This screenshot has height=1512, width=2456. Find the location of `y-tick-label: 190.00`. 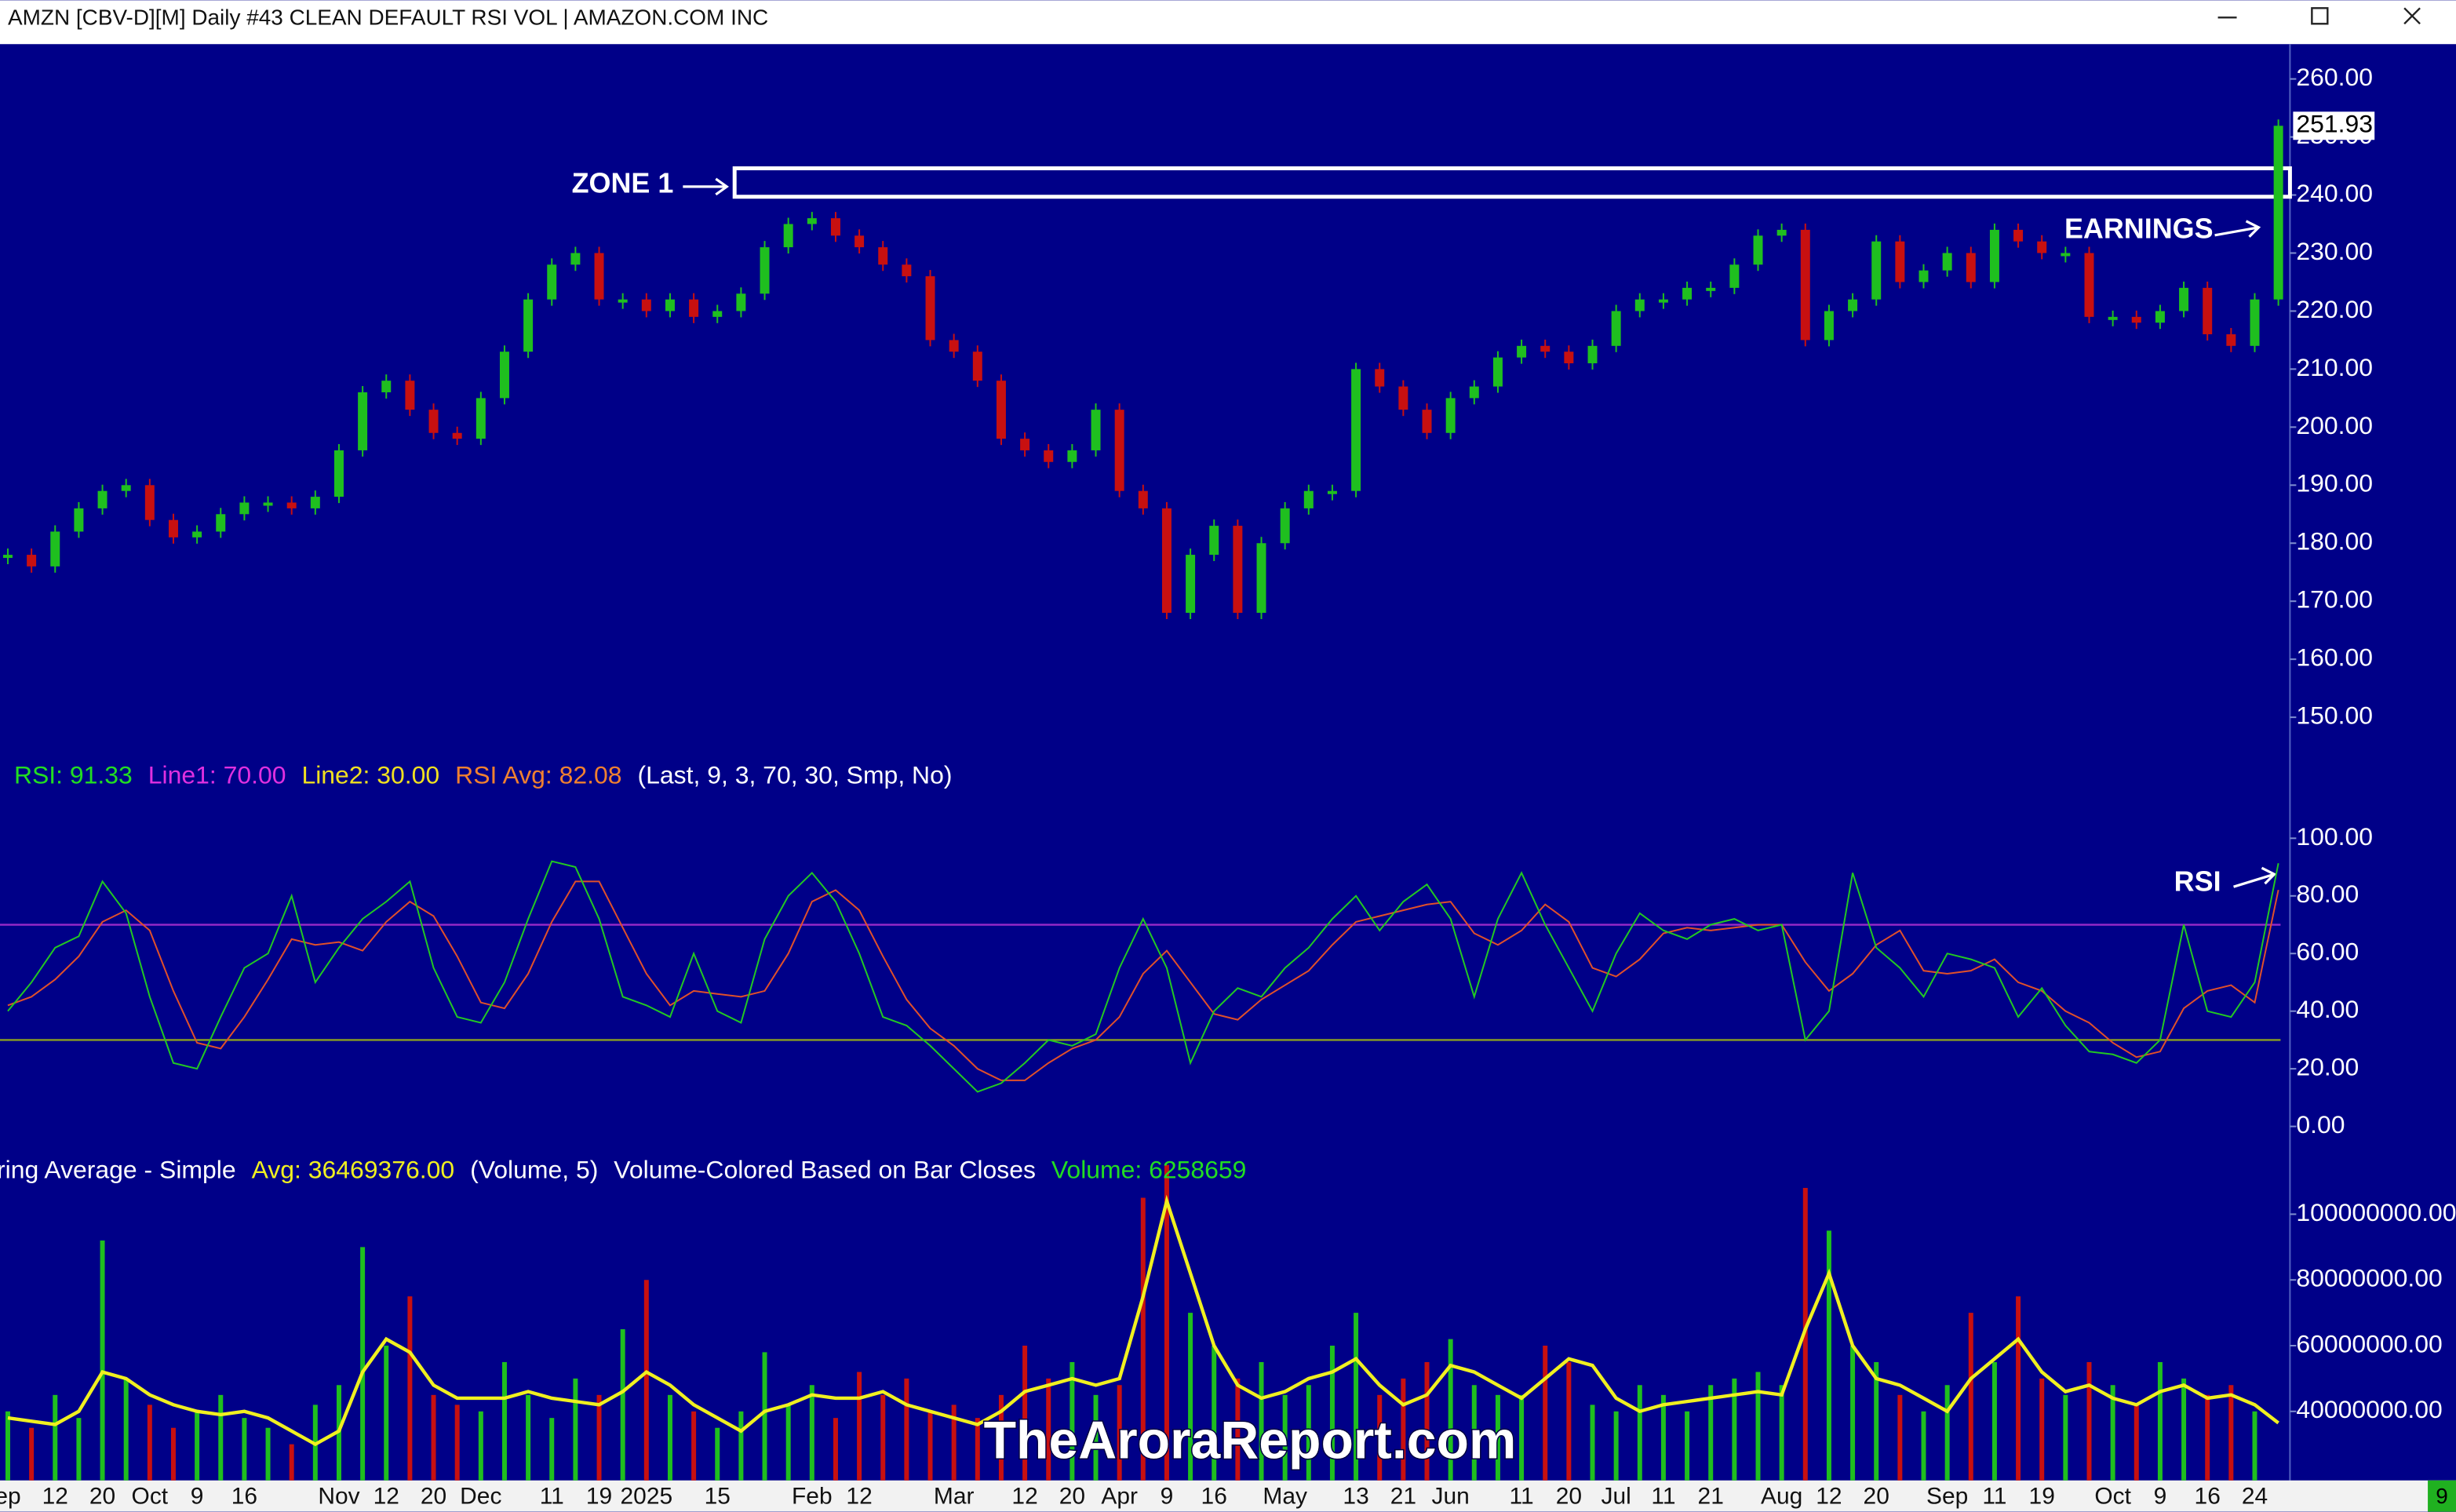

y-tick-label: 190.00 is located at coordinates (2334, 483).